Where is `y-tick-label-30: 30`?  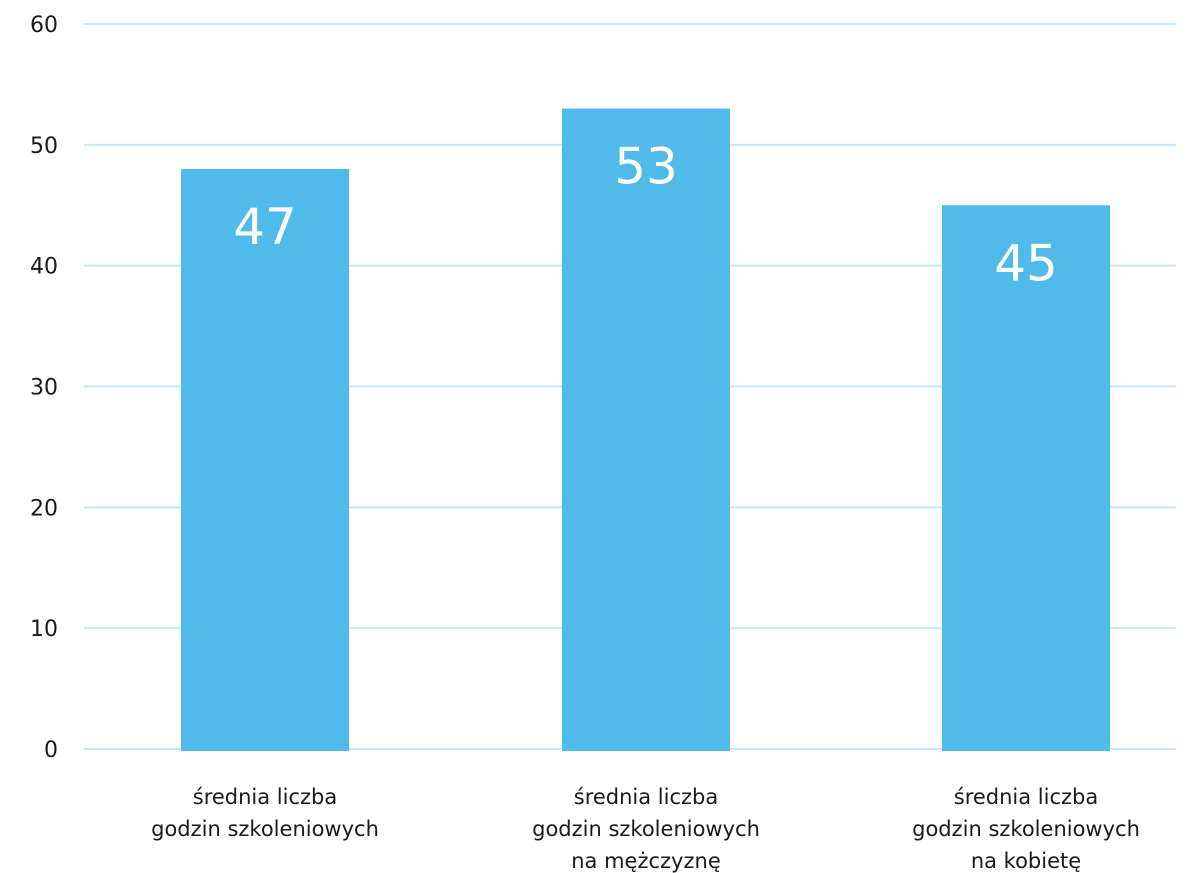 y-tick-label-30: 30 is located at coordinates (44, 388).